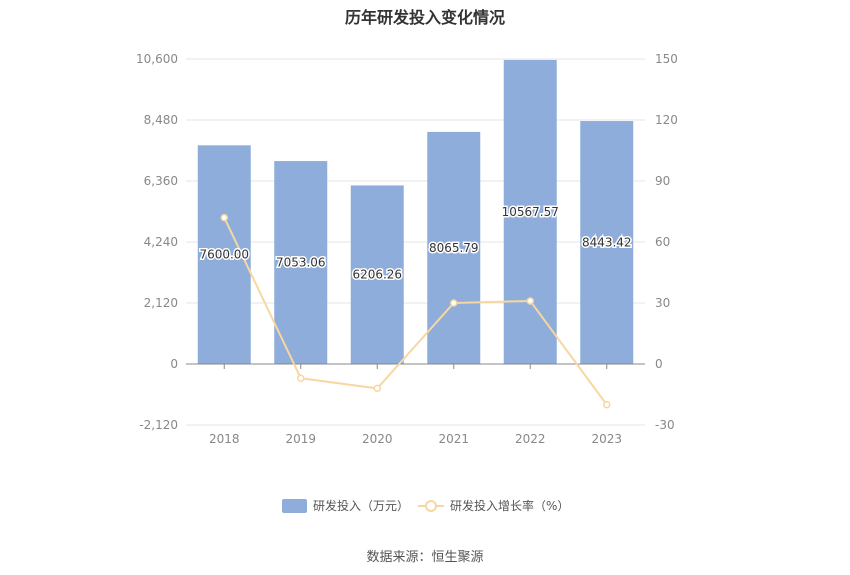 The image size is (850, 575). I want to click on right-axis-tick-label: 90, so click(662, 181).